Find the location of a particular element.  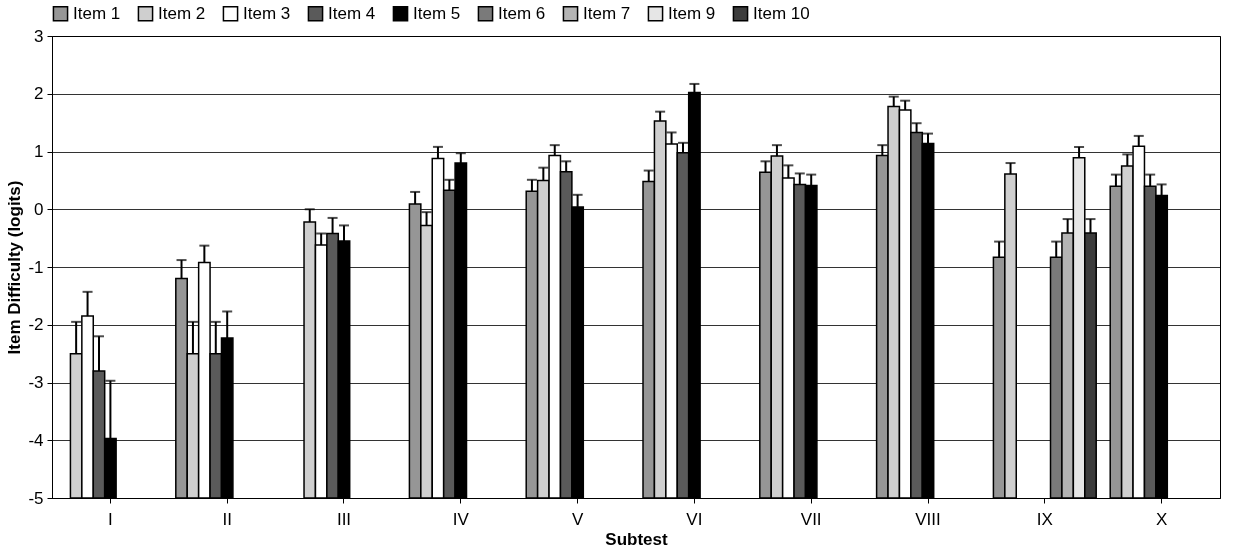

y-tick-label: -1 is located at coordinates (36, 267).